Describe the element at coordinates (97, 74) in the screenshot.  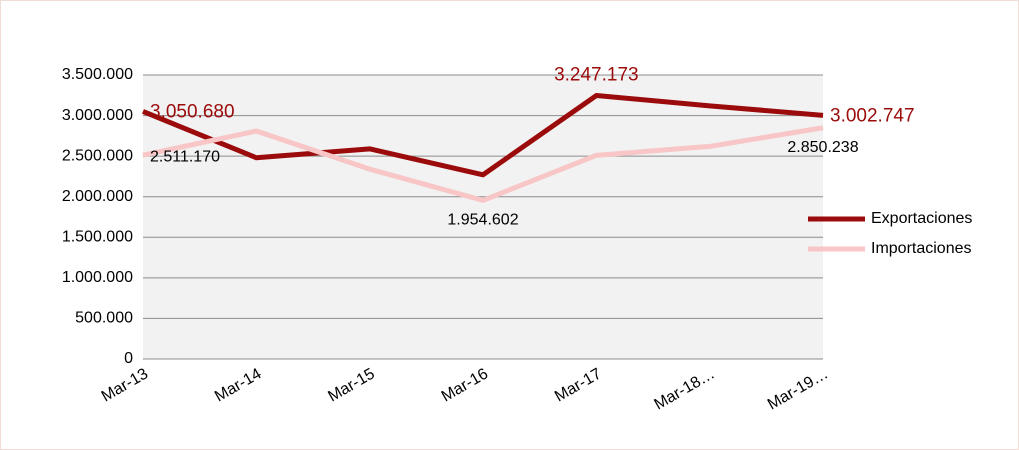
I see `y-tick-label: 3.500.000` at that location.